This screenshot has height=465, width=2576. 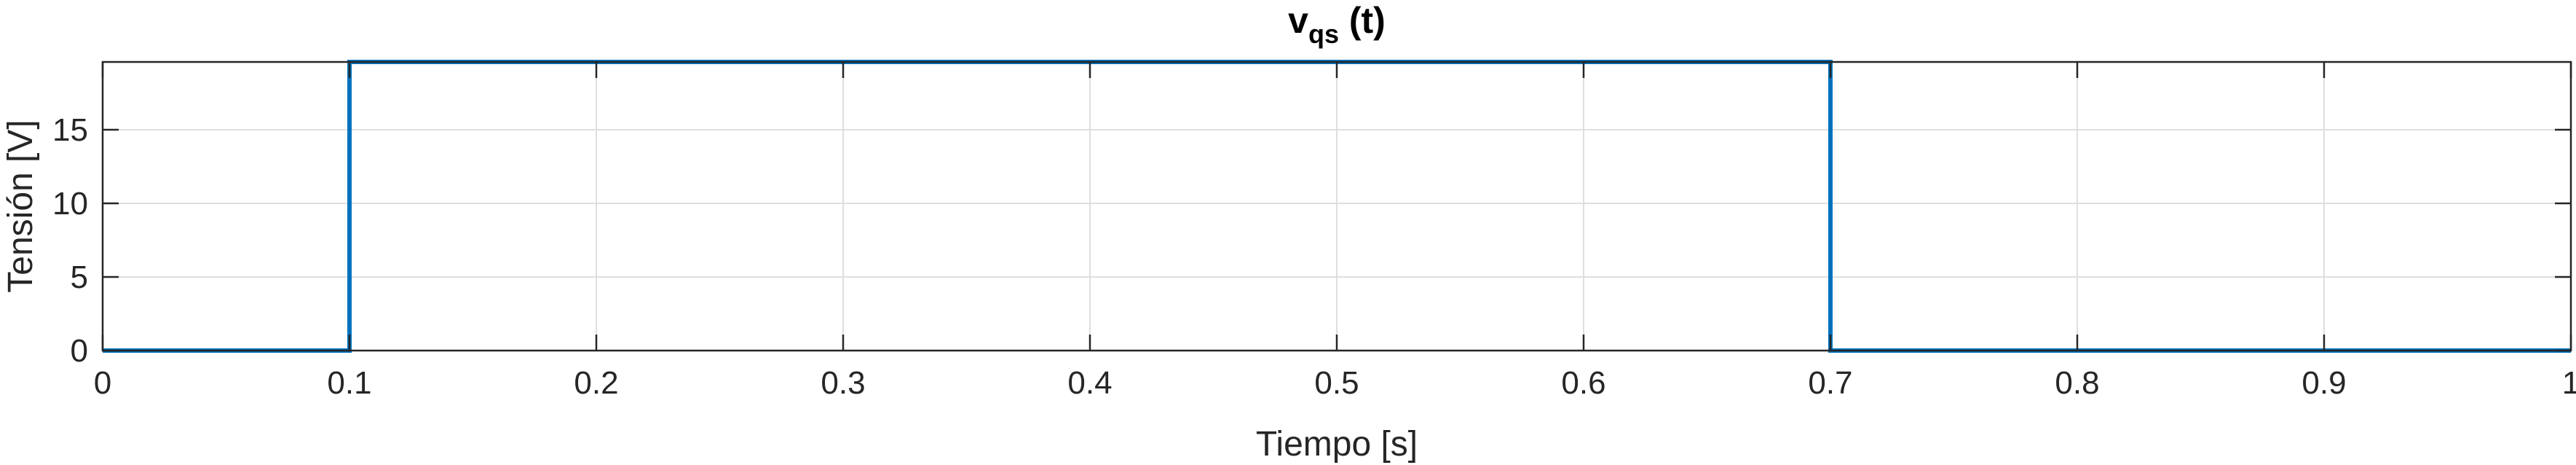 I want to click on x-tick-label: 0.2, so click(x=596, y=383).